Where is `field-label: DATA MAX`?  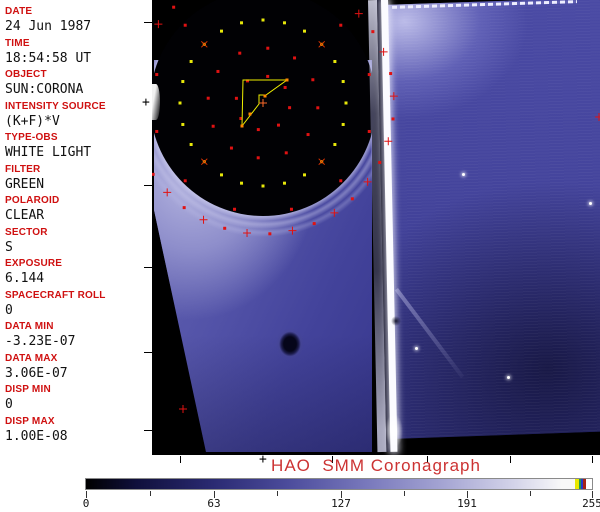
field-label: DATA MAX is located at coordinates (31, 358).